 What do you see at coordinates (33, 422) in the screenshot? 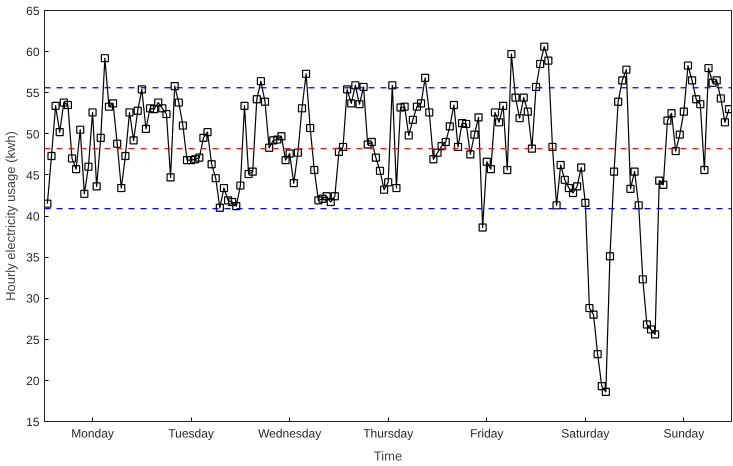
I see `y-tick-label: 15` at bounding box center [33, 422].